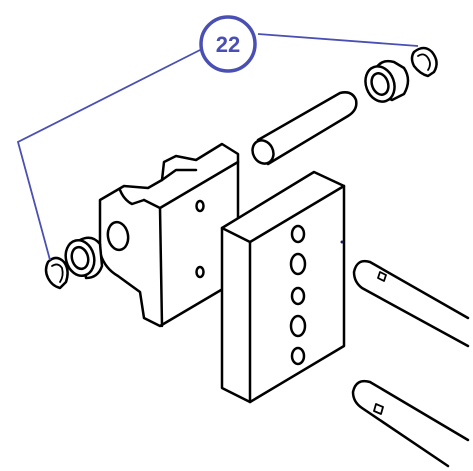 This screenshot has height=471, width=473. Describe the element at coordinates (56, 273) in the screenshot. I see `retaining-ring-left` at that location.